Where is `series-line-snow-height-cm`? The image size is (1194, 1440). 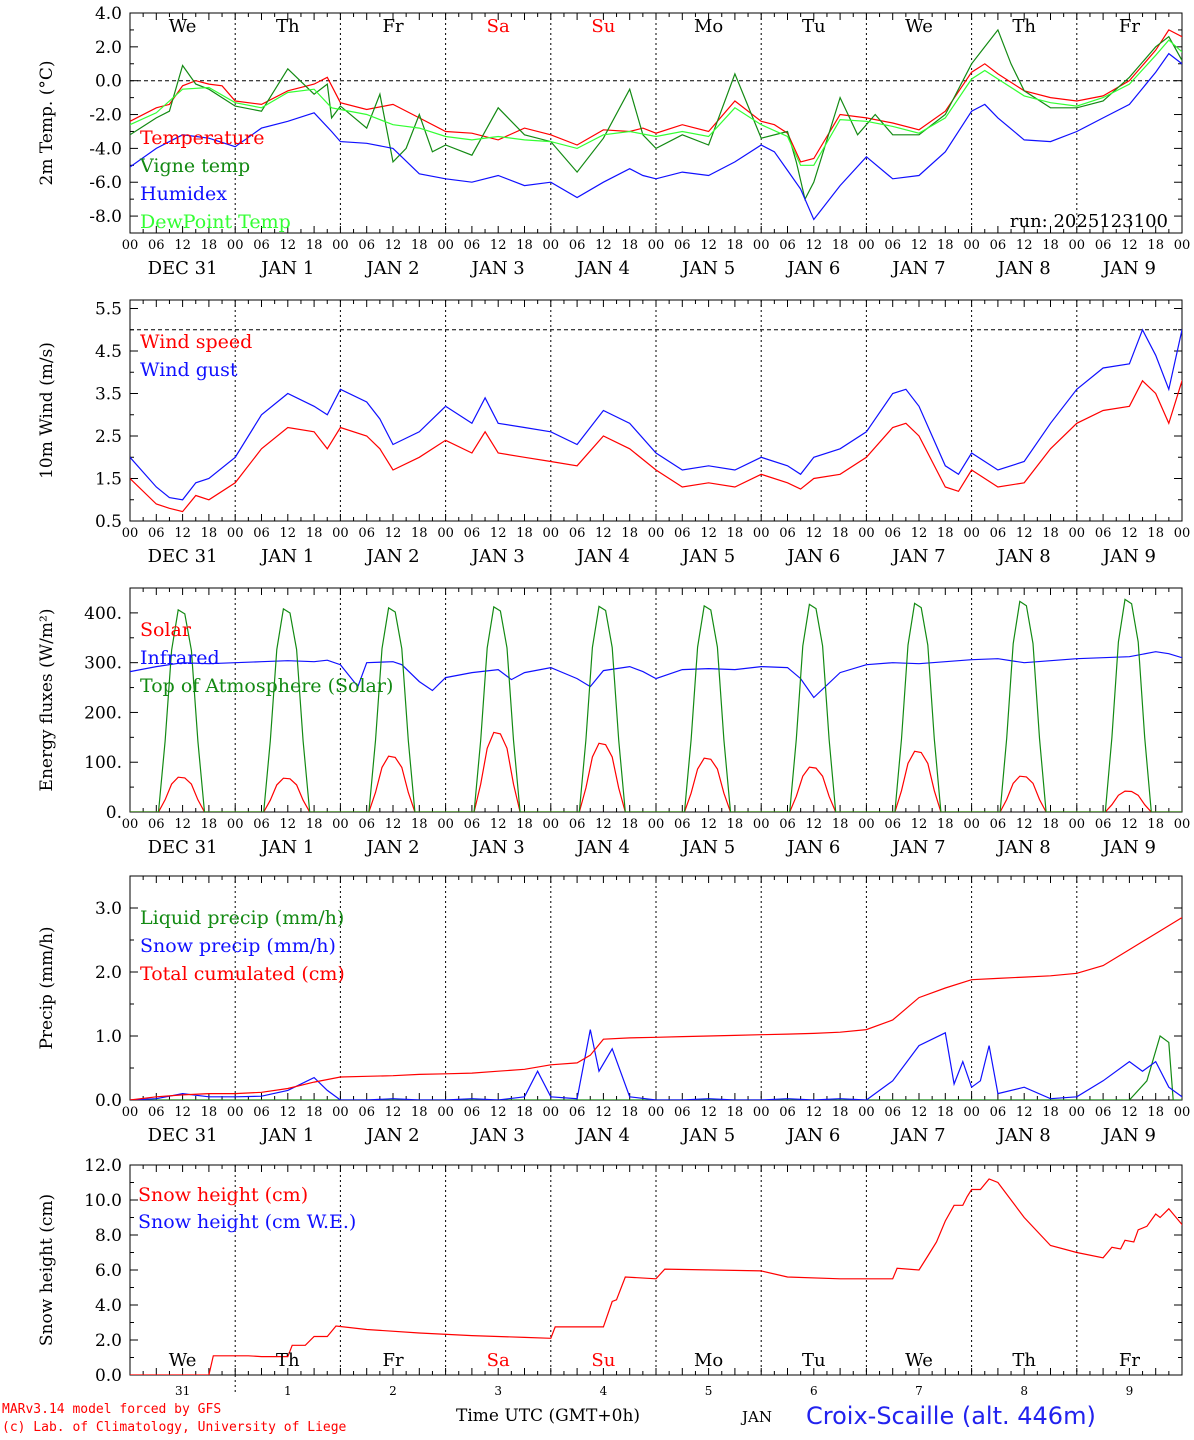 series-line-snow-height-cm is located at coordinates (656, 1276).